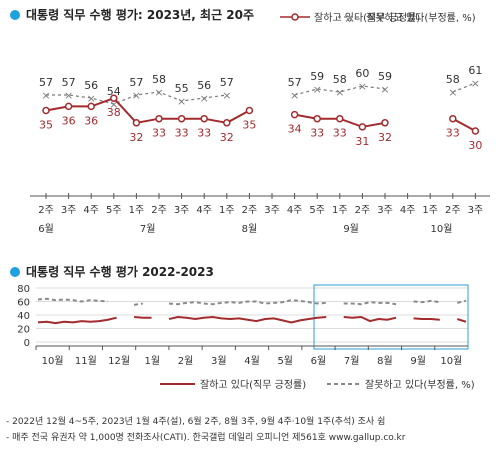 Image resolution: width=500 pixels, height=466 pixels. Describe the element at coordinates (252, 361) in the screenshot. I see `month-label: 4월` at that location.